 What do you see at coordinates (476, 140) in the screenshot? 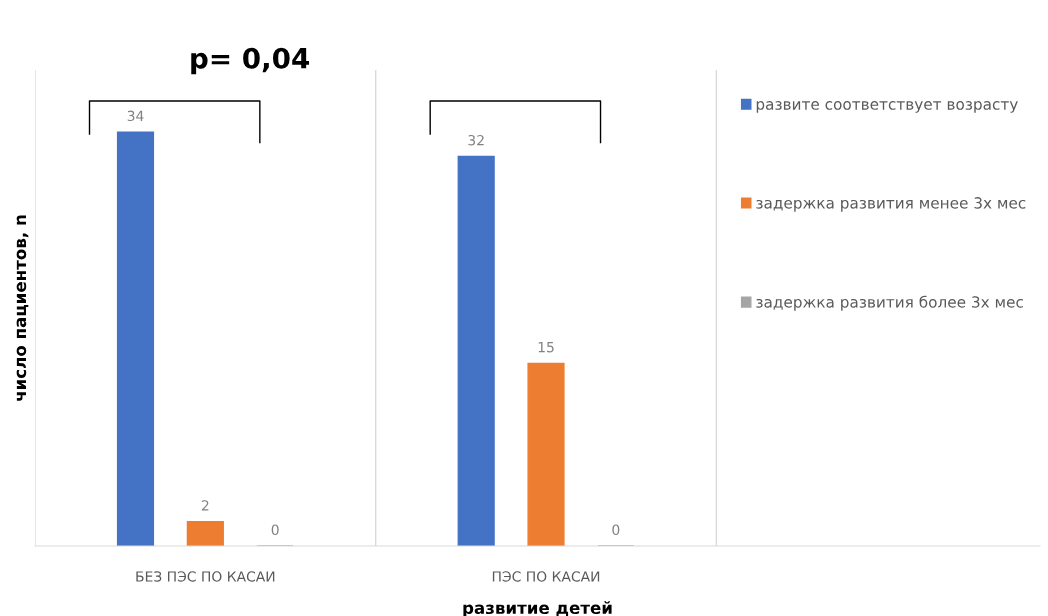
I see `data-label: 32` at bounding box center [476, 140].